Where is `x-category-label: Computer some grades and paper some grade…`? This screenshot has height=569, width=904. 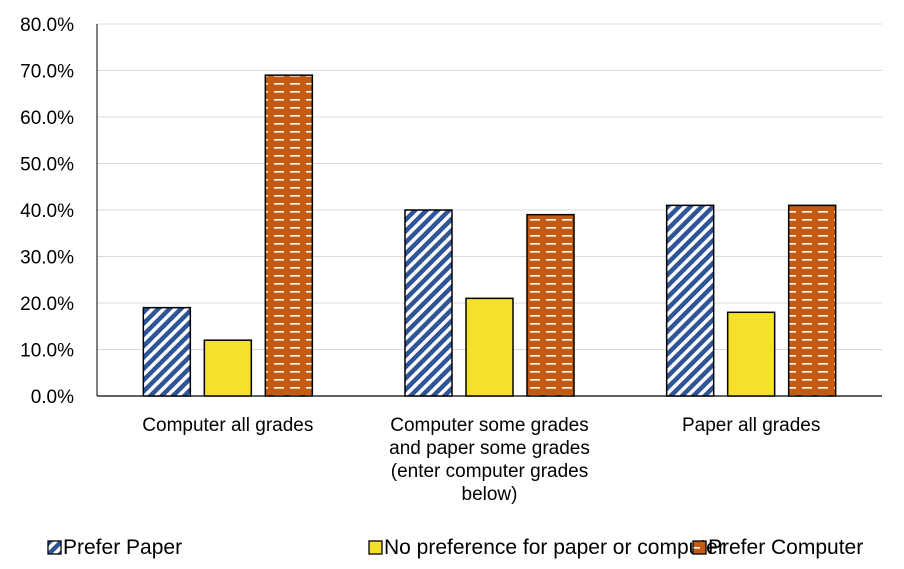
x-category-label: Computer some grades and paper some grade… is located at coordinates (489, 460).